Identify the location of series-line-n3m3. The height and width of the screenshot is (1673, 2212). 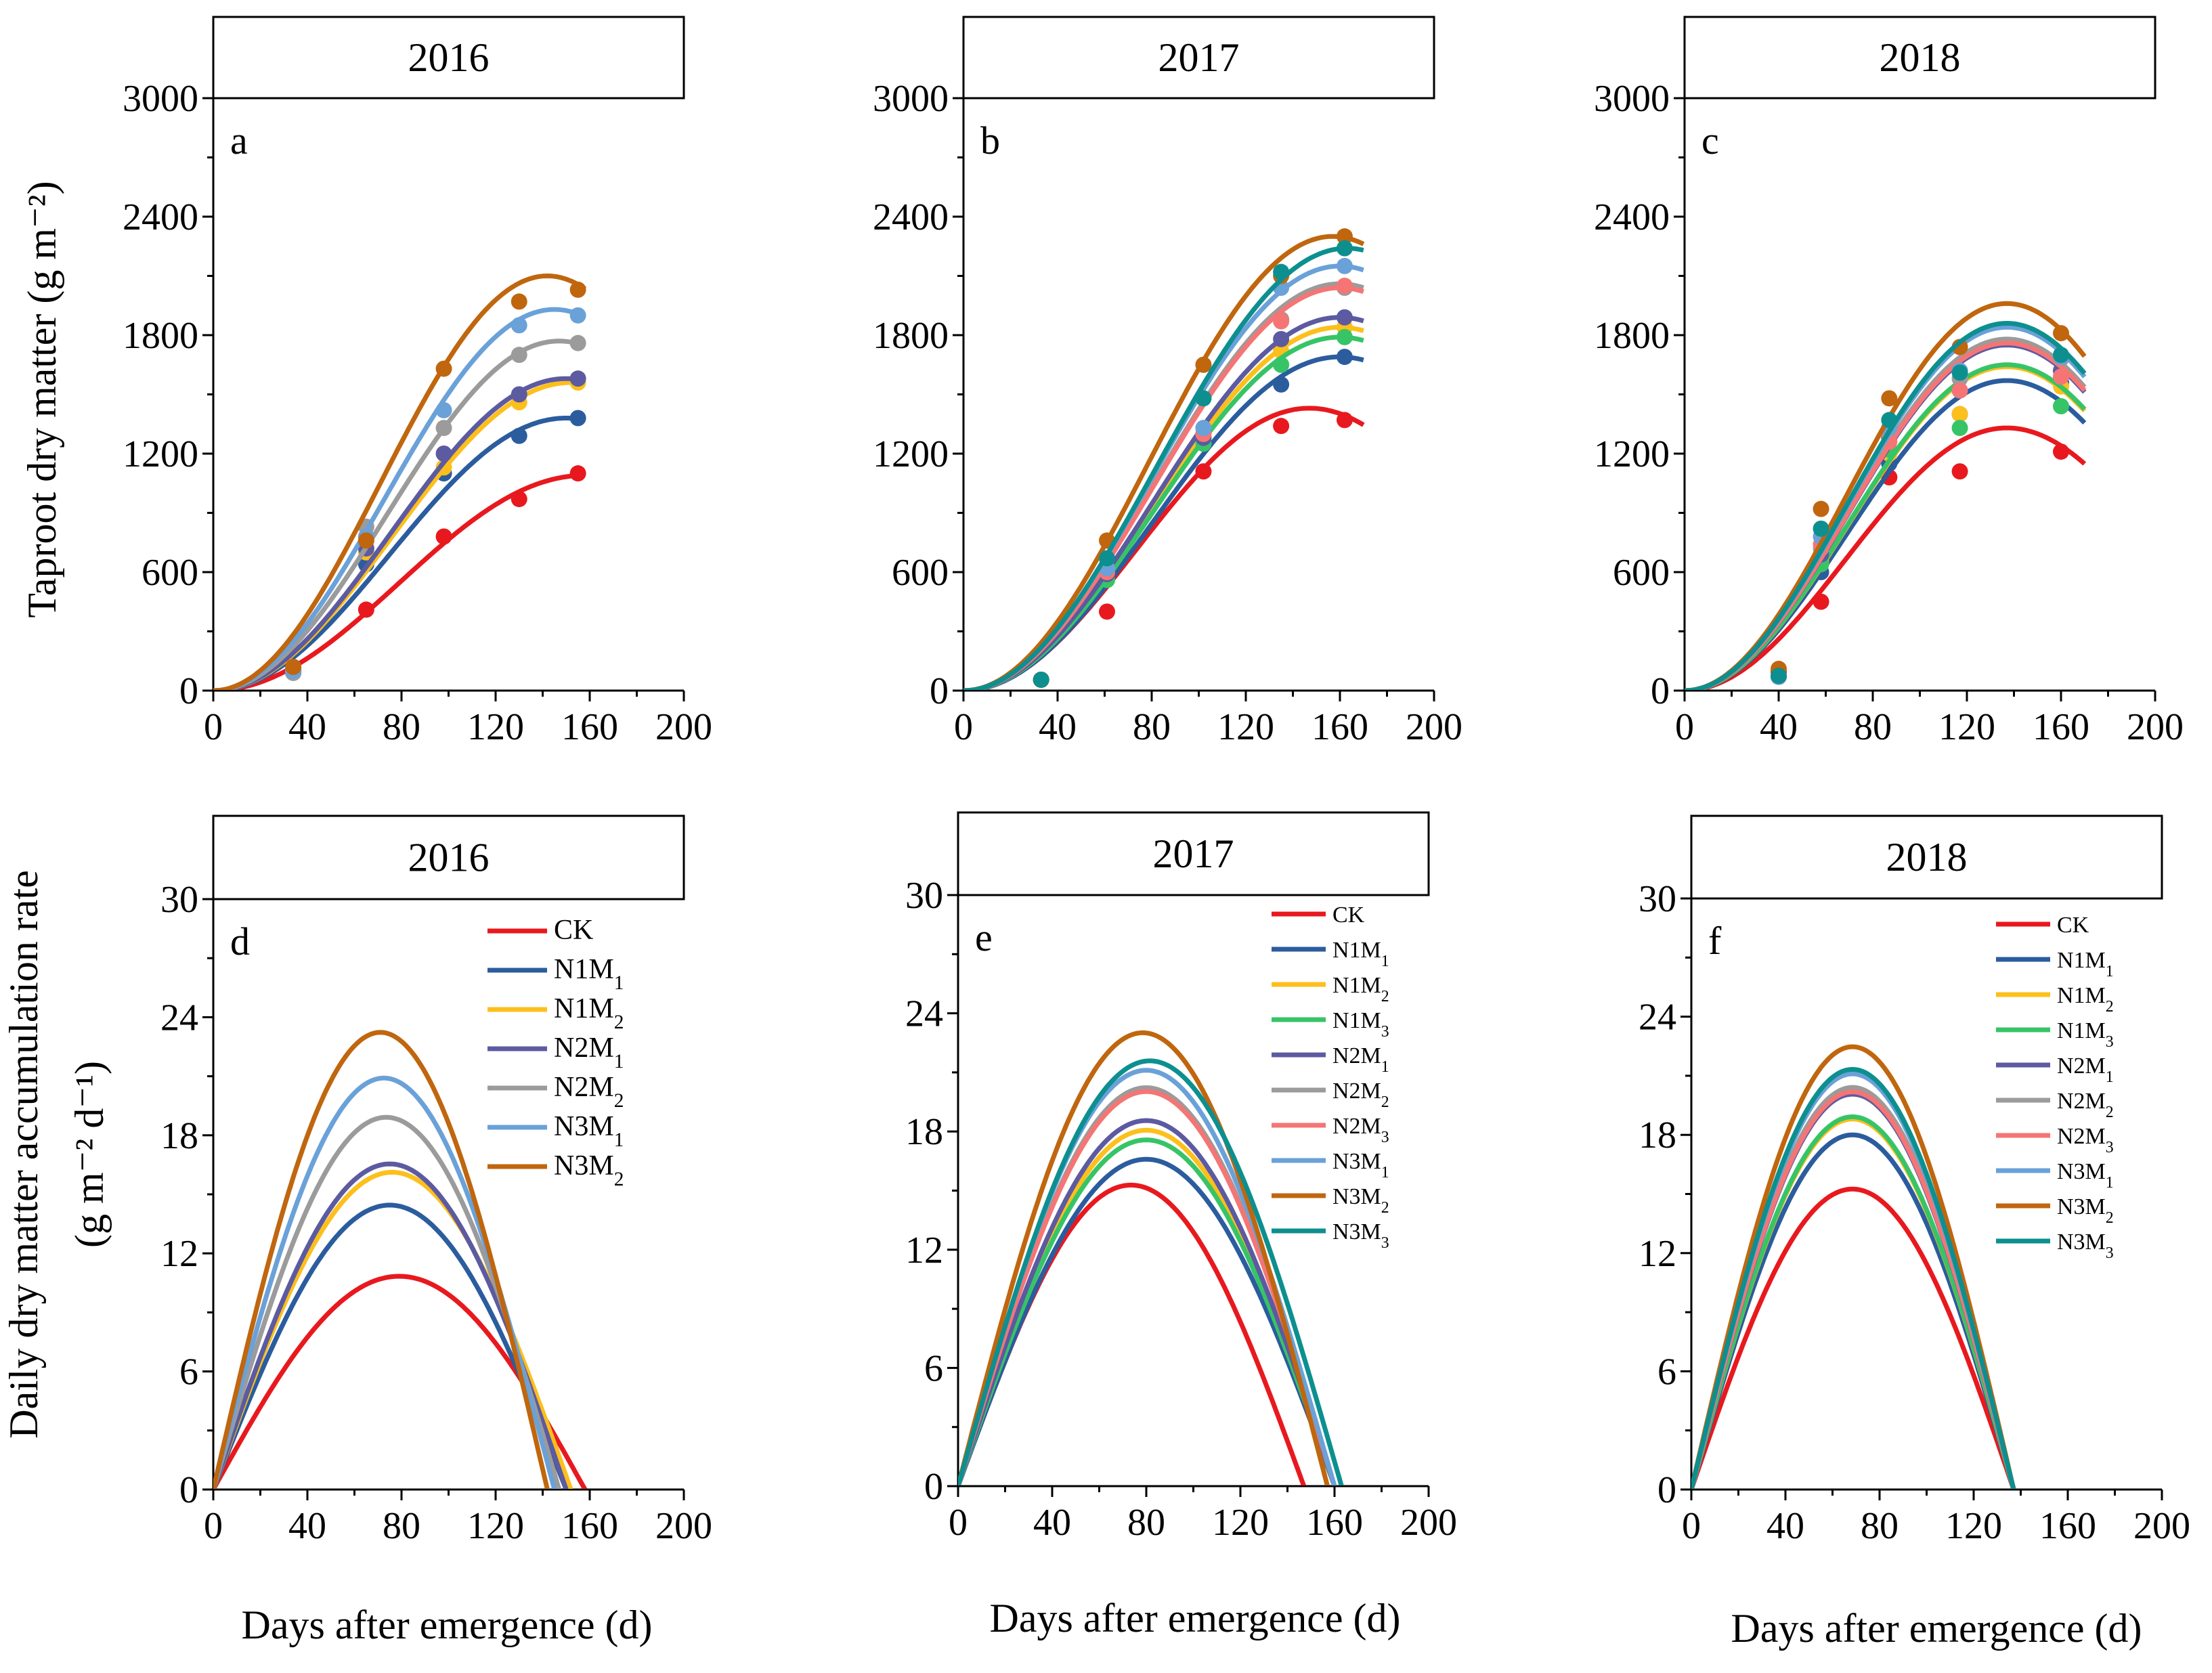
(1163, 468).